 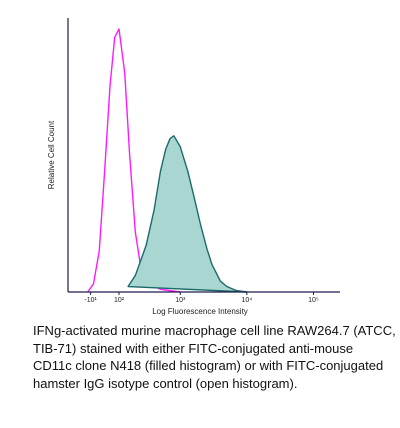 I want to click on filled-histogram, so click(x=187, y=214).